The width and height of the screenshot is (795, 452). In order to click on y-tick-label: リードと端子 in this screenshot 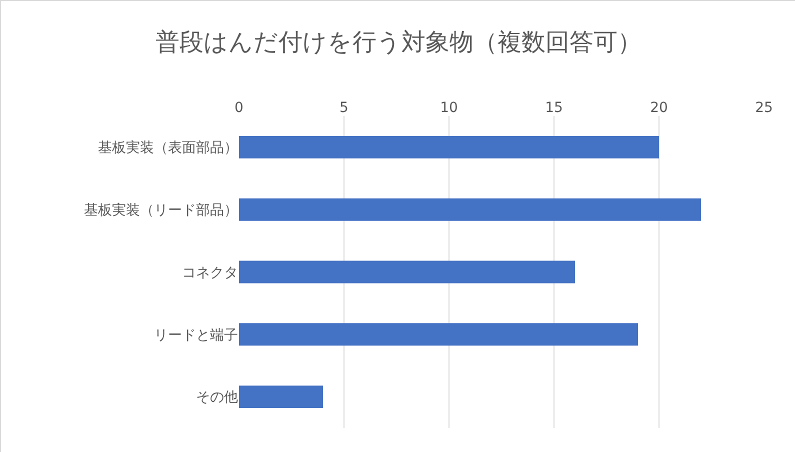, I will do `click(196, 335)`.